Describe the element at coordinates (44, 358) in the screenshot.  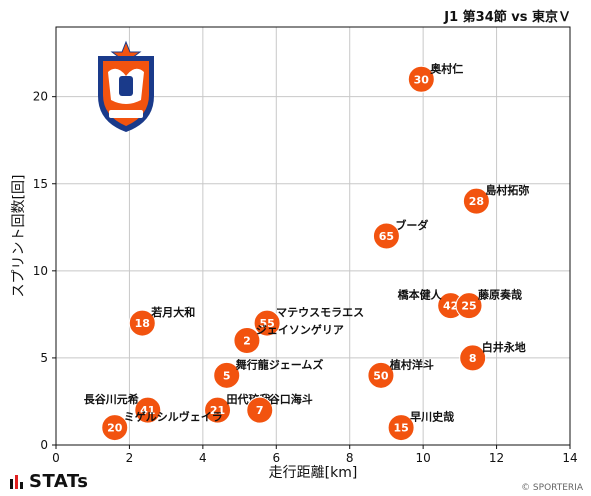
I see `y-tick-label: 5` at that location.